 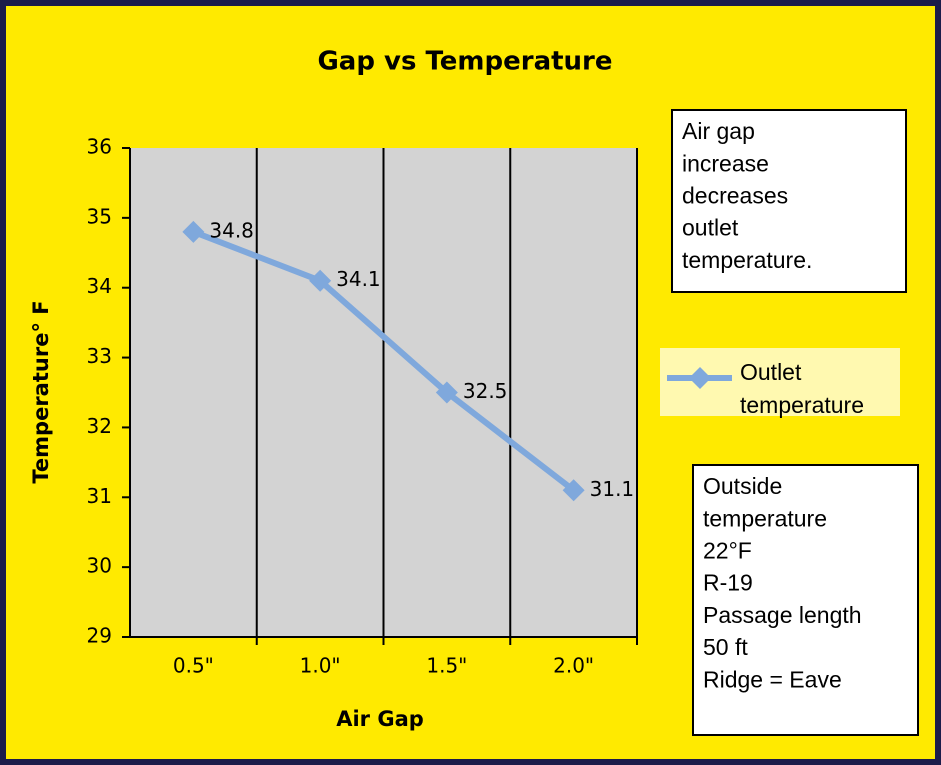 What do you see at coordinates (710, 228) in the screenshot?
I see `annotation-line: outlet` at bounding box center [710, 228].